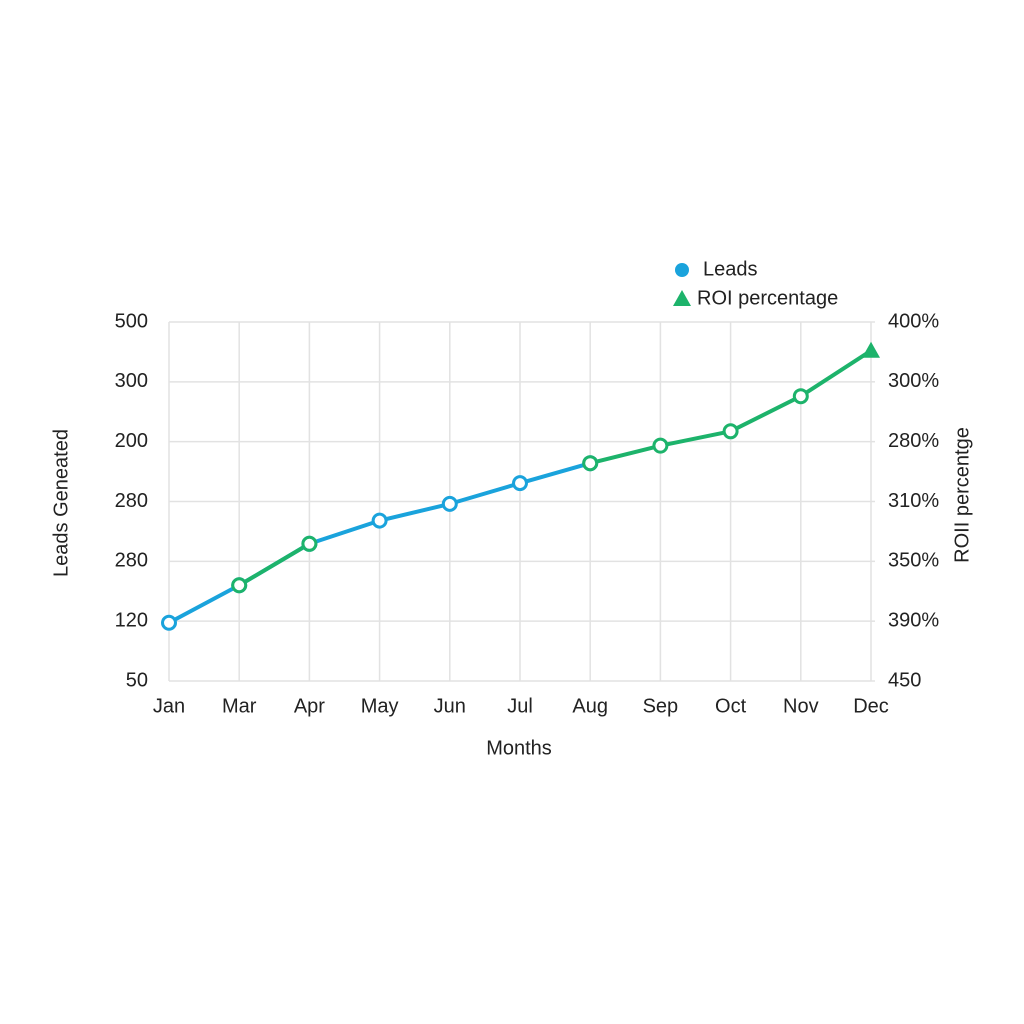 The width and height of the screenshot is (1024, 1024). I want to click on x-tick-label: Dec, so click(871, 706).